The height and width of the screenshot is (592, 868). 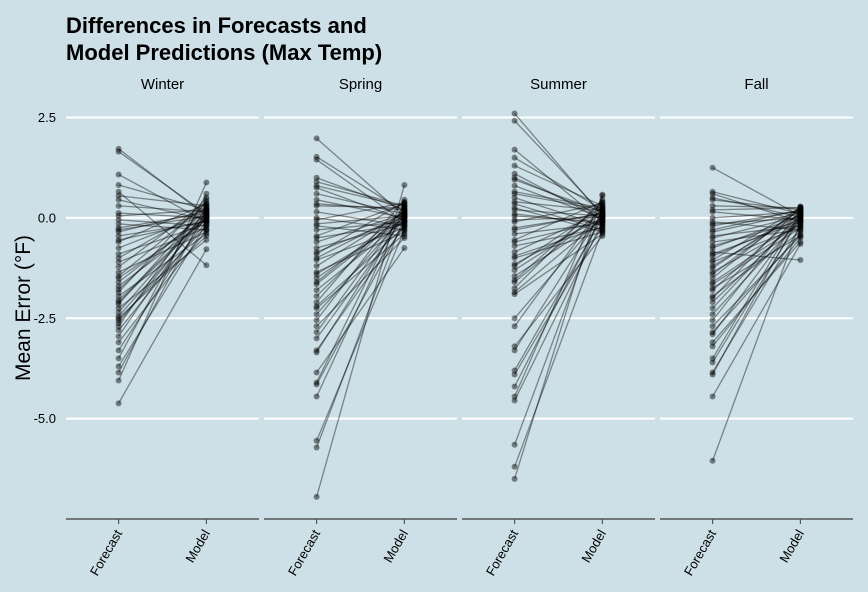 I want to click on facet-label: Winter, so click(x=162, y=84).